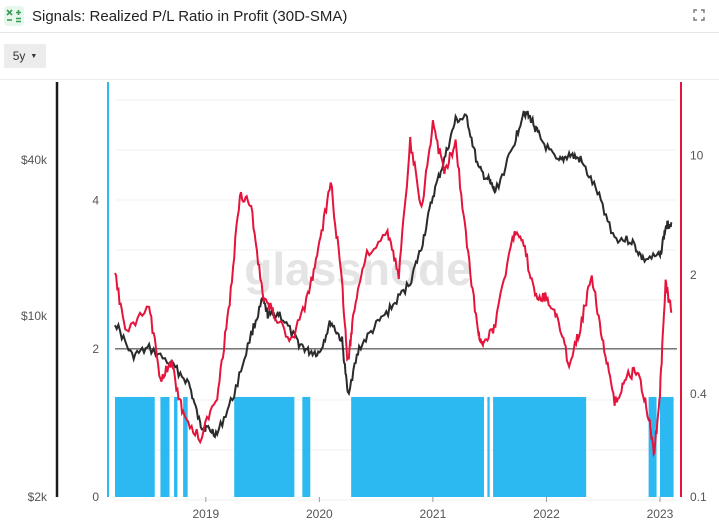  What do you see at coordinates (38, 497) in the screenshot?
I see `price-tick-label: $2k` at bounding box center [38, 497].